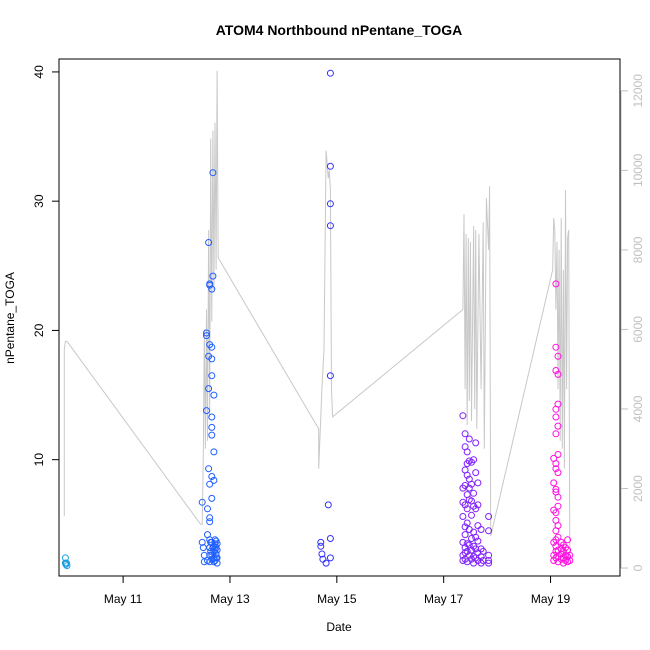  Describe the element at coordinates (337, 591) in the screenshot. I see `x-axis: May 11 May 13 May 15 May 17 May 19` at that location.